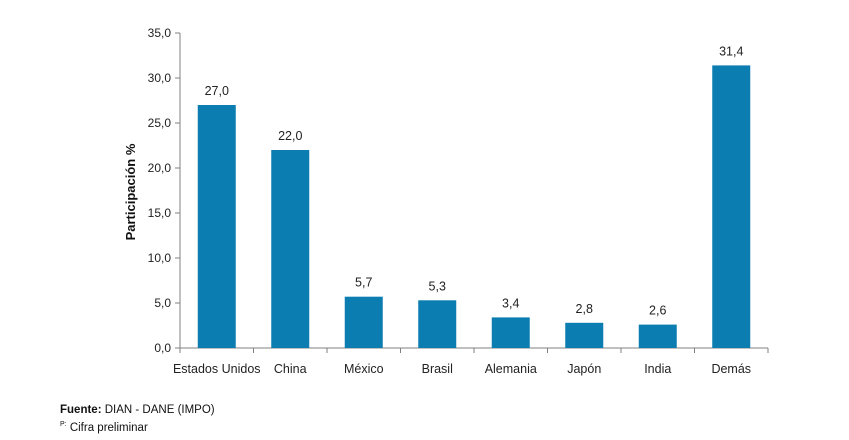 The image size is (849, 440). Describe the element at coordinates (657, 369) in the screenshot. I see `x-tick-label: India` at that location.